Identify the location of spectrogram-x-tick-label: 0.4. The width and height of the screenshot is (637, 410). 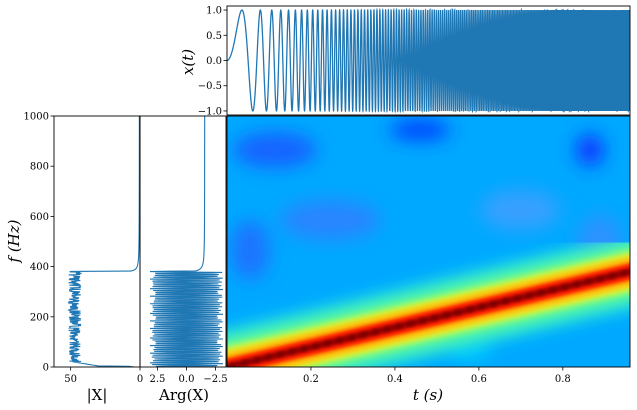
(395, 379).